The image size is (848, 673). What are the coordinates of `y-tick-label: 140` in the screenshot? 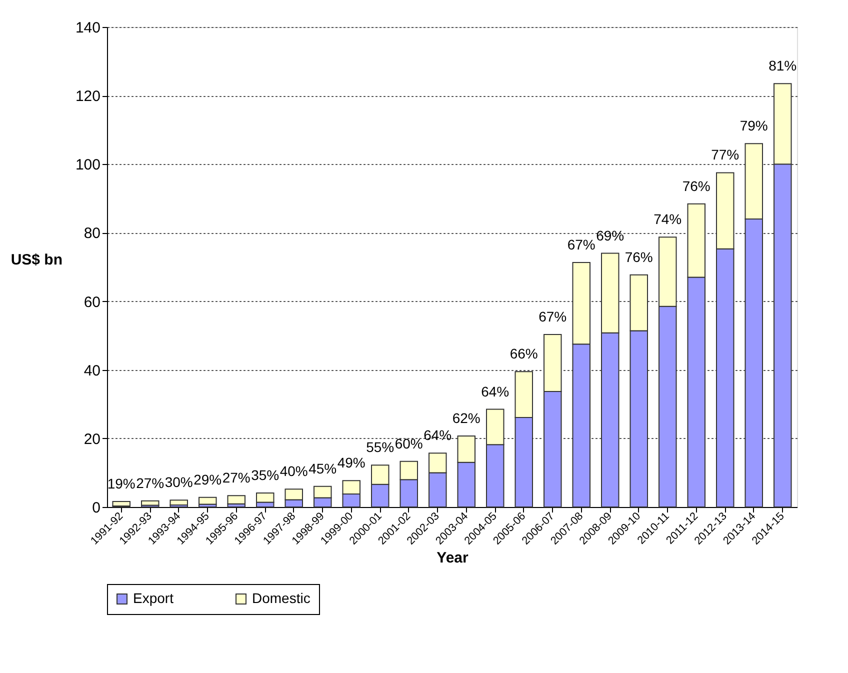 It's located at (87, 28).